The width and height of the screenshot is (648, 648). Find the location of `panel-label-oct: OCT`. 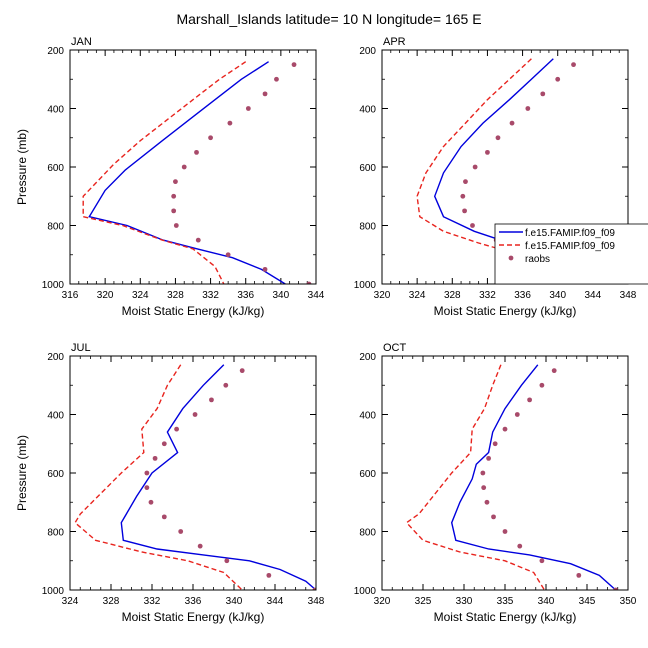

panel-label-oct: OCT is located at coordinates (395, 348).